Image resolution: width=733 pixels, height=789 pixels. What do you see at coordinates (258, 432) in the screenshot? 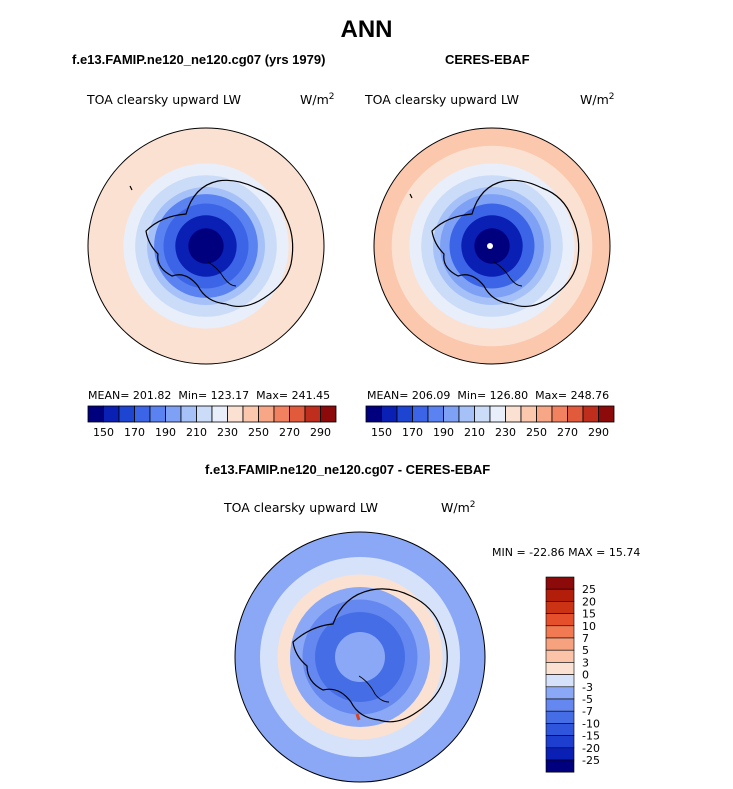
I see `model-colorbar-tick-5: 250` at bounding box center [258, 432].